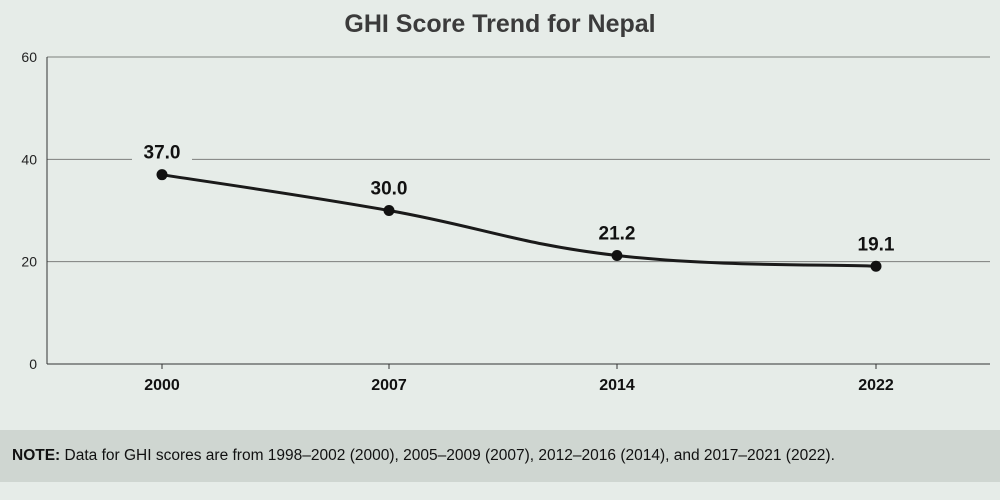 The width and height of the screenshot is (1000, 500). I want to click on chart-title: GHI Score Trend for Nepal, so click(500, 24).